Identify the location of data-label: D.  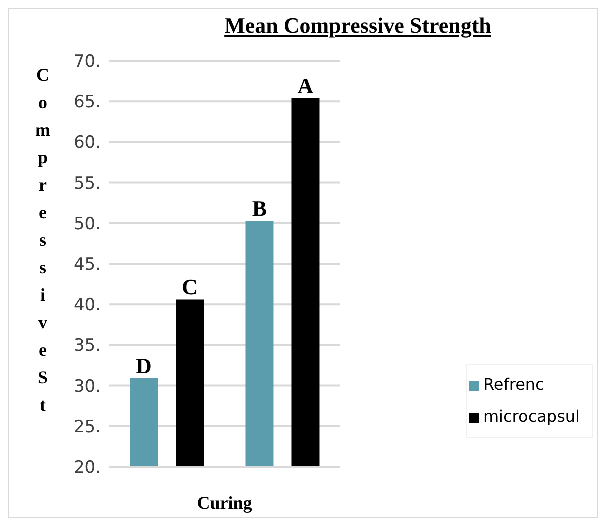
(144, 365).